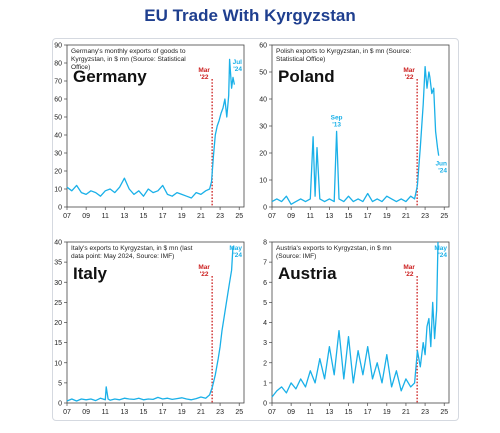  What do you see at coordinates (58, 303) in the screenshot?
I see `y-tick-label: 25` at bounding box center [58, 303].